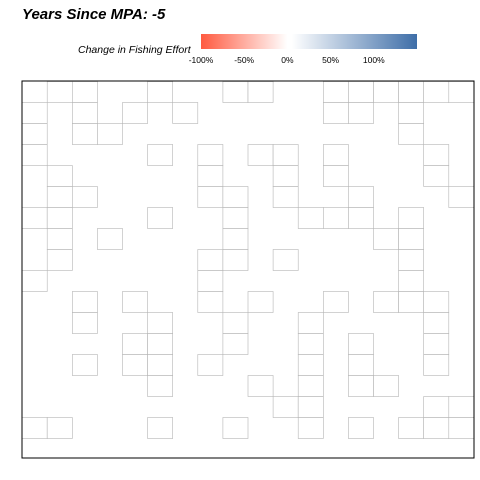 The height and width of the screenshot is (480, 480). Describe the element at coordinates (94, 14) in the screenshot. I see `chart-title: Years Since MPA: -5` at that location.